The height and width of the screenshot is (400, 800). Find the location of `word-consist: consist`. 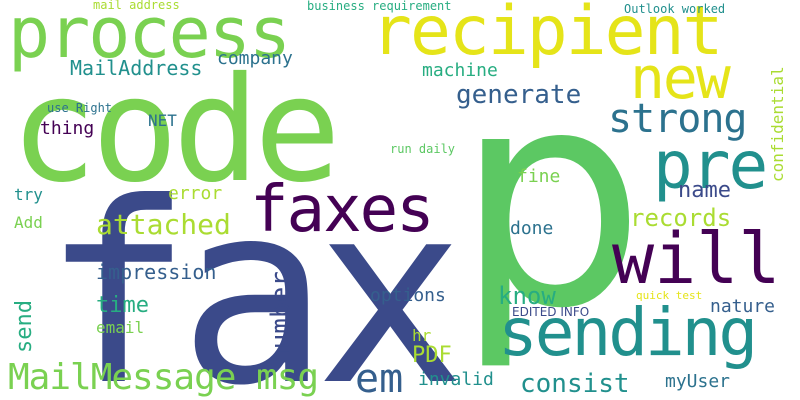

word-consist: consist is located at coordinates (575, 384).